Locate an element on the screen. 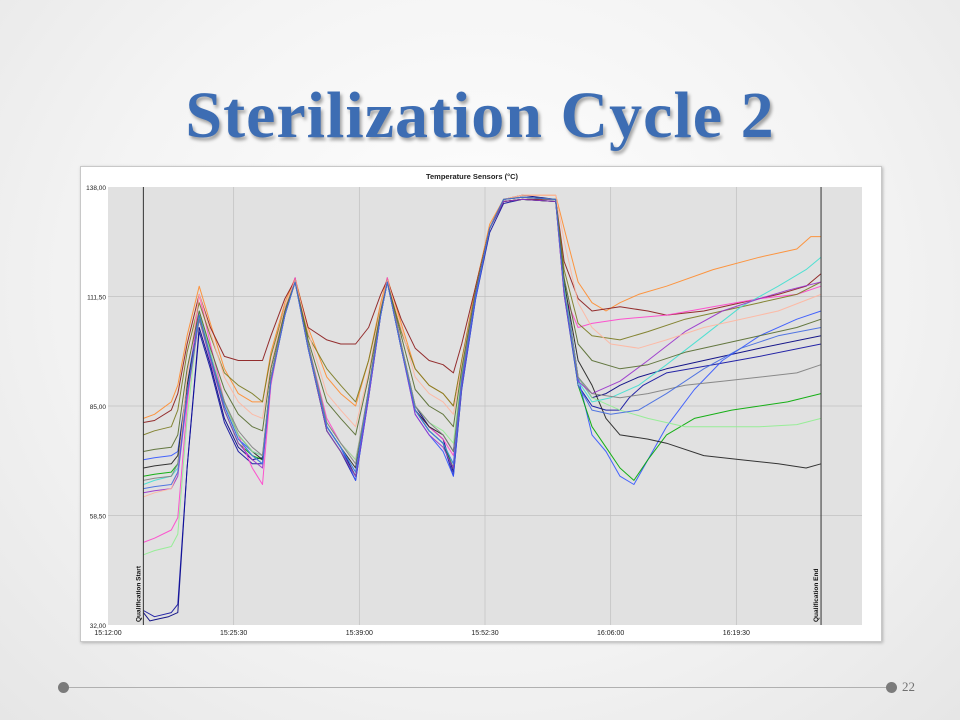 The width and height of the screenshot is (960, 720). page-number: 22 is located at coordinates (908, 686).